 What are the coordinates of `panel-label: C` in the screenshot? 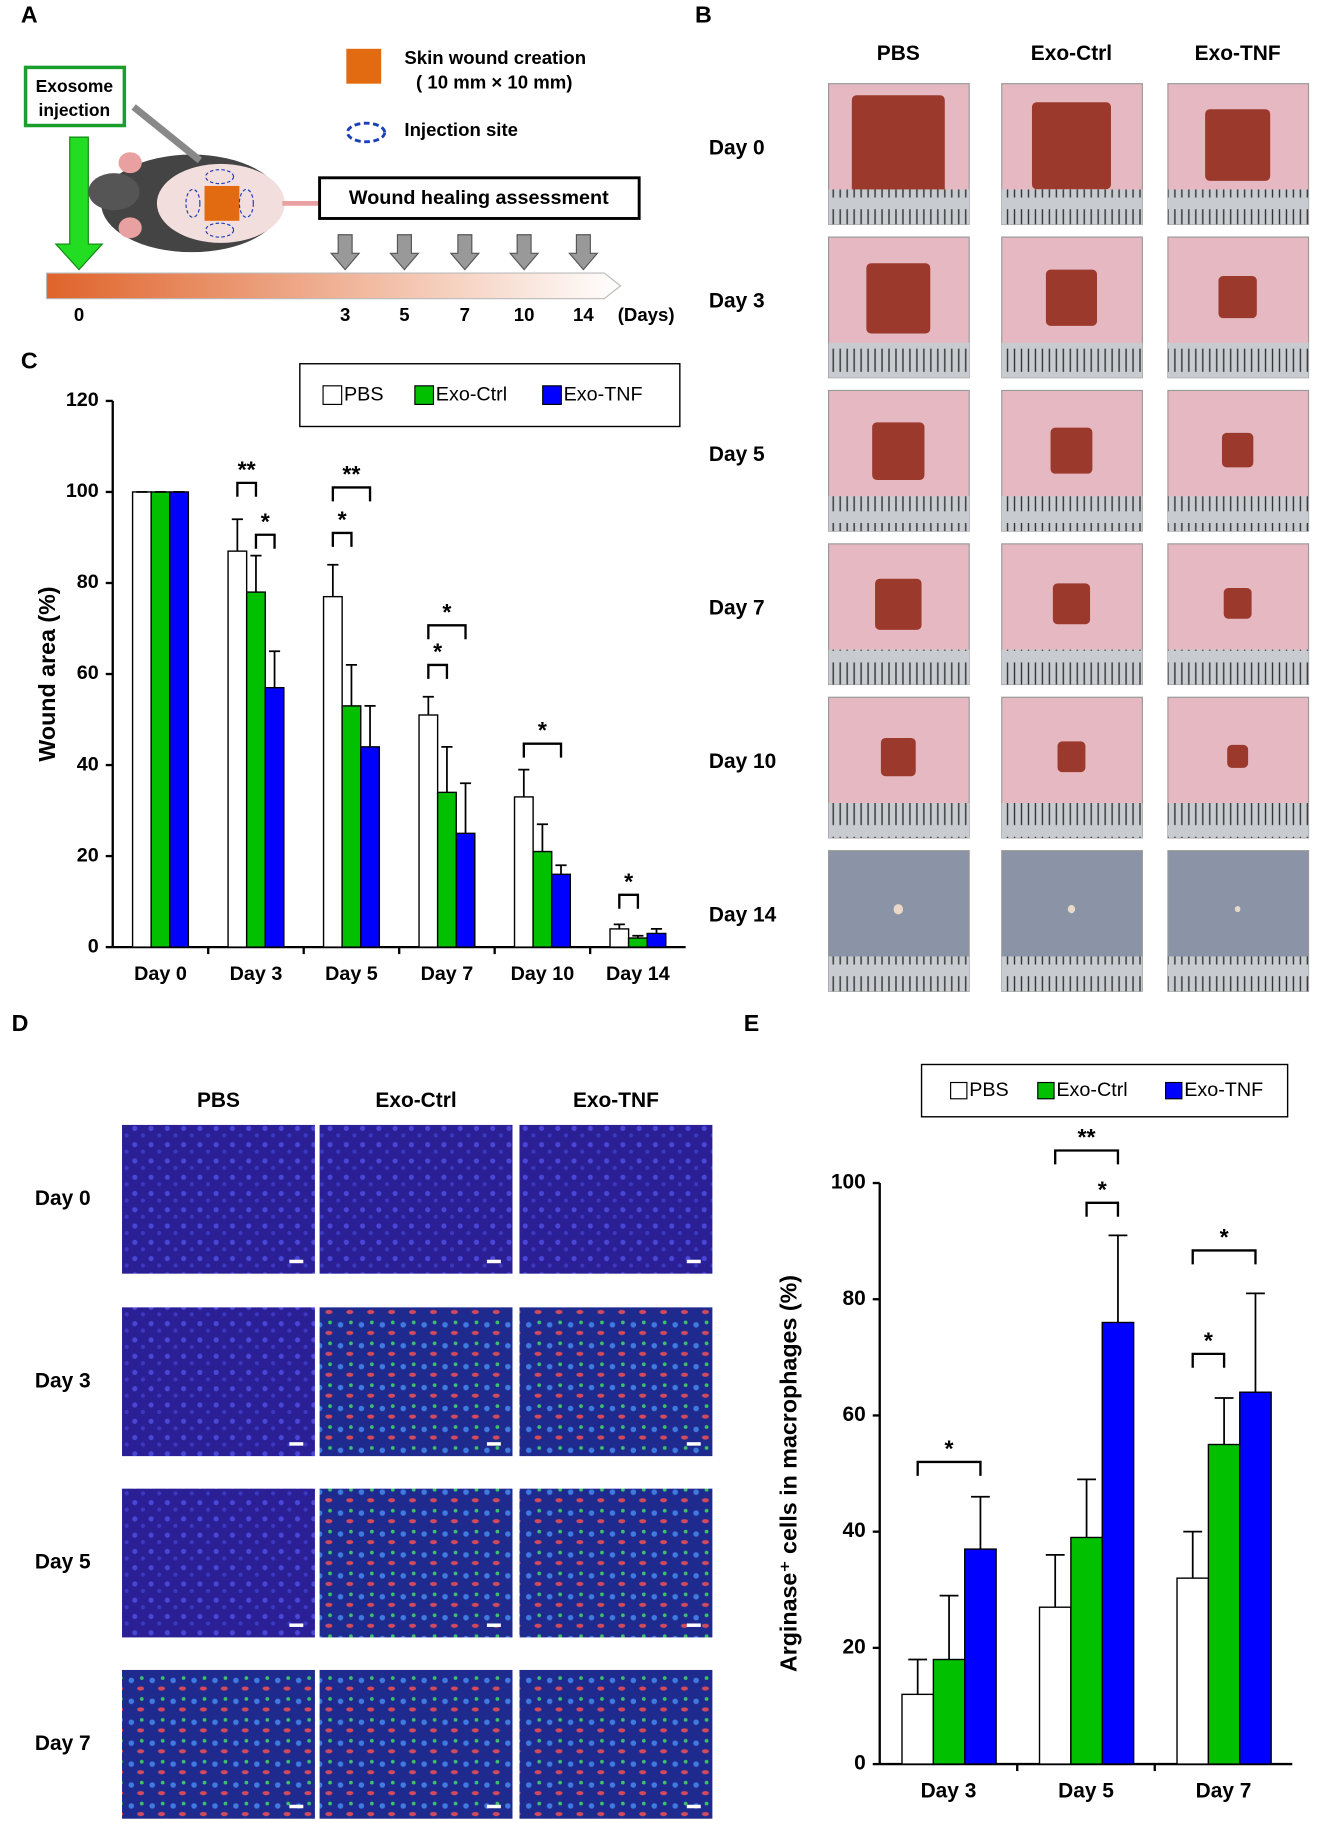 It's located at (29, 361).